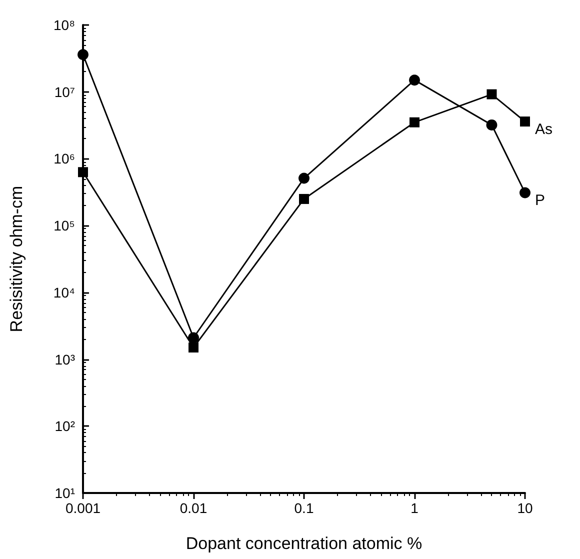 Image resolution: width=580 pixels, height=559 pixels. What do you see at coordinates (64, 226) in the screenshot?
I see `y-tick-label: 10⁵` at bounding box center [64, 226].